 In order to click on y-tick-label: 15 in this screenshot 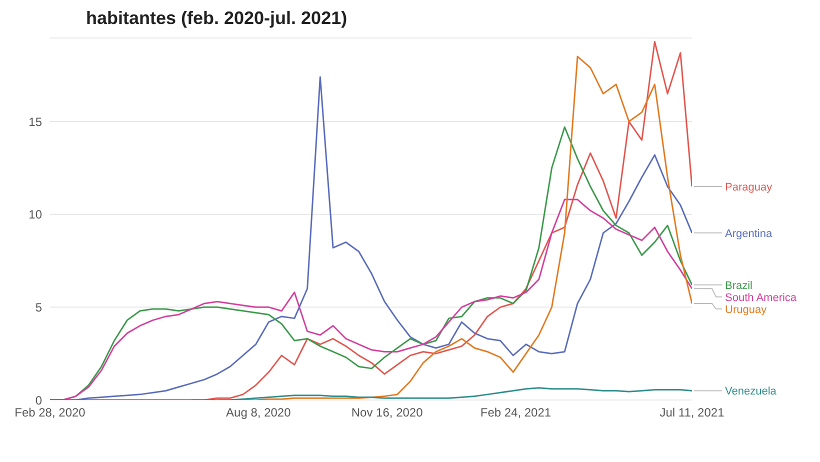, I will do `click(35, 121)`.